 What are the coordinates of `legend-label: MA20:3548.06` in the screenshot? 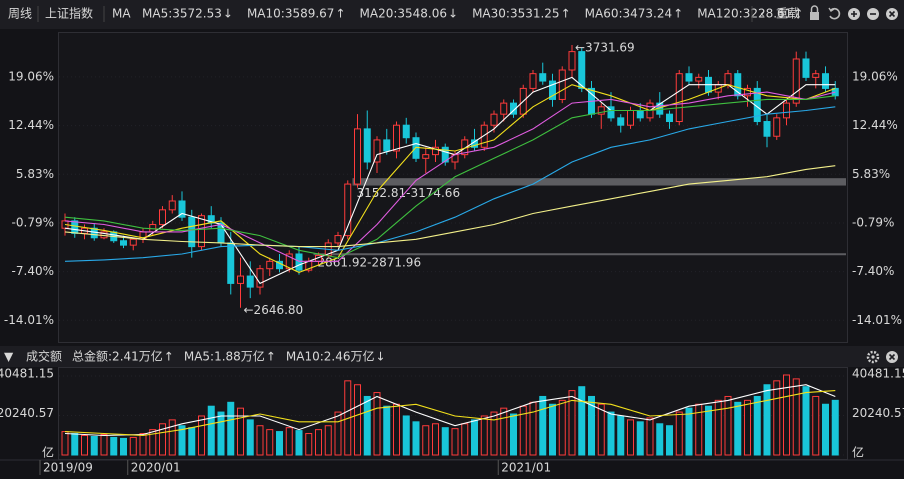 It's located at (404, 14).